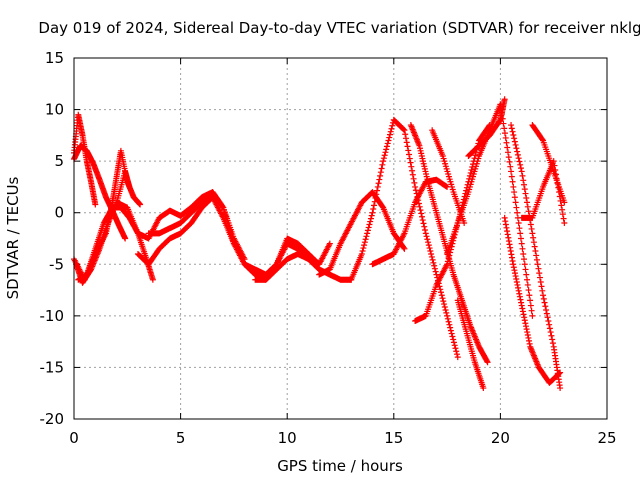 The image size is (640, 480). I want to click on series-track-q, so click(468, 189).